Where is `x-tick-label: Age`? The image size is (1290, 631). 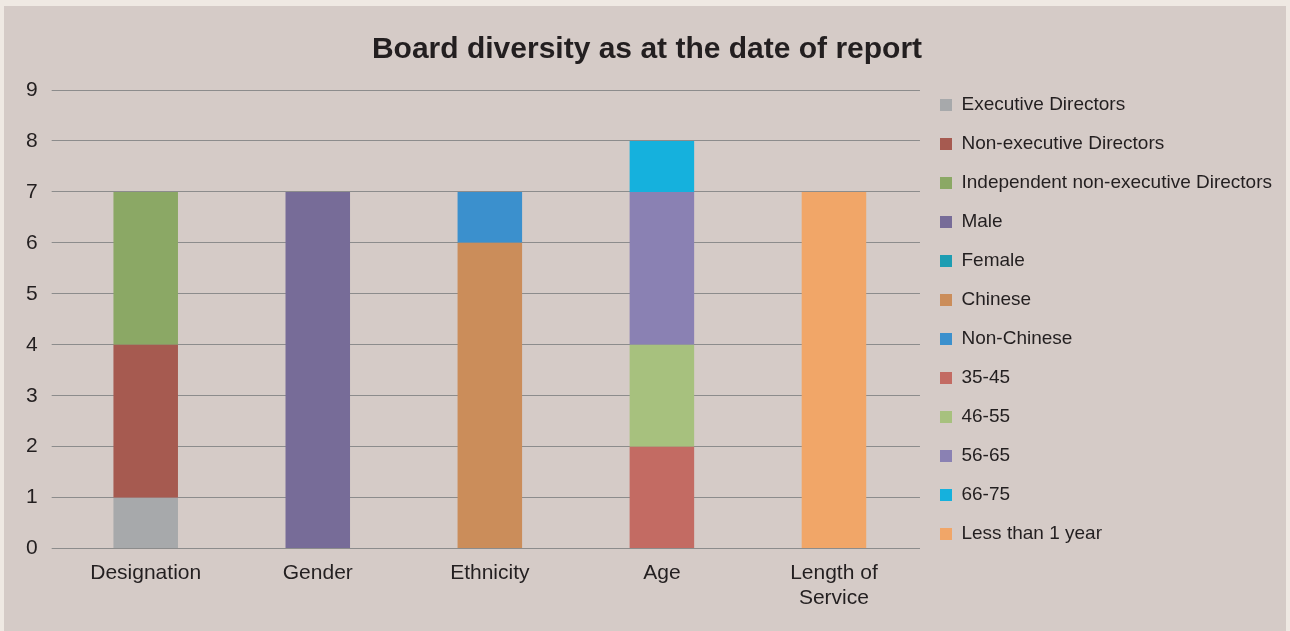 x-tick-label: Age is located at coordinates (662, 571).